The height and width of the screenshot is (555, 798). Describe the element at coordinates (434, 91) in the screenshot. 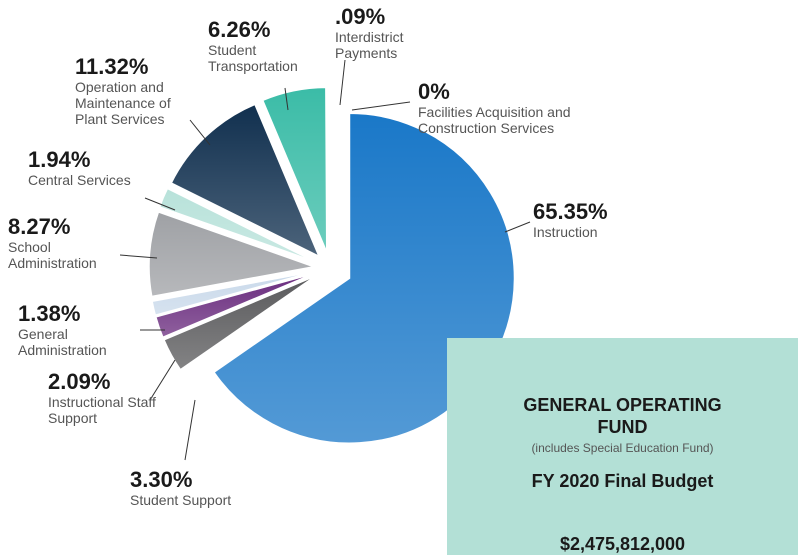

I see `percent-label: 0%` at that location.